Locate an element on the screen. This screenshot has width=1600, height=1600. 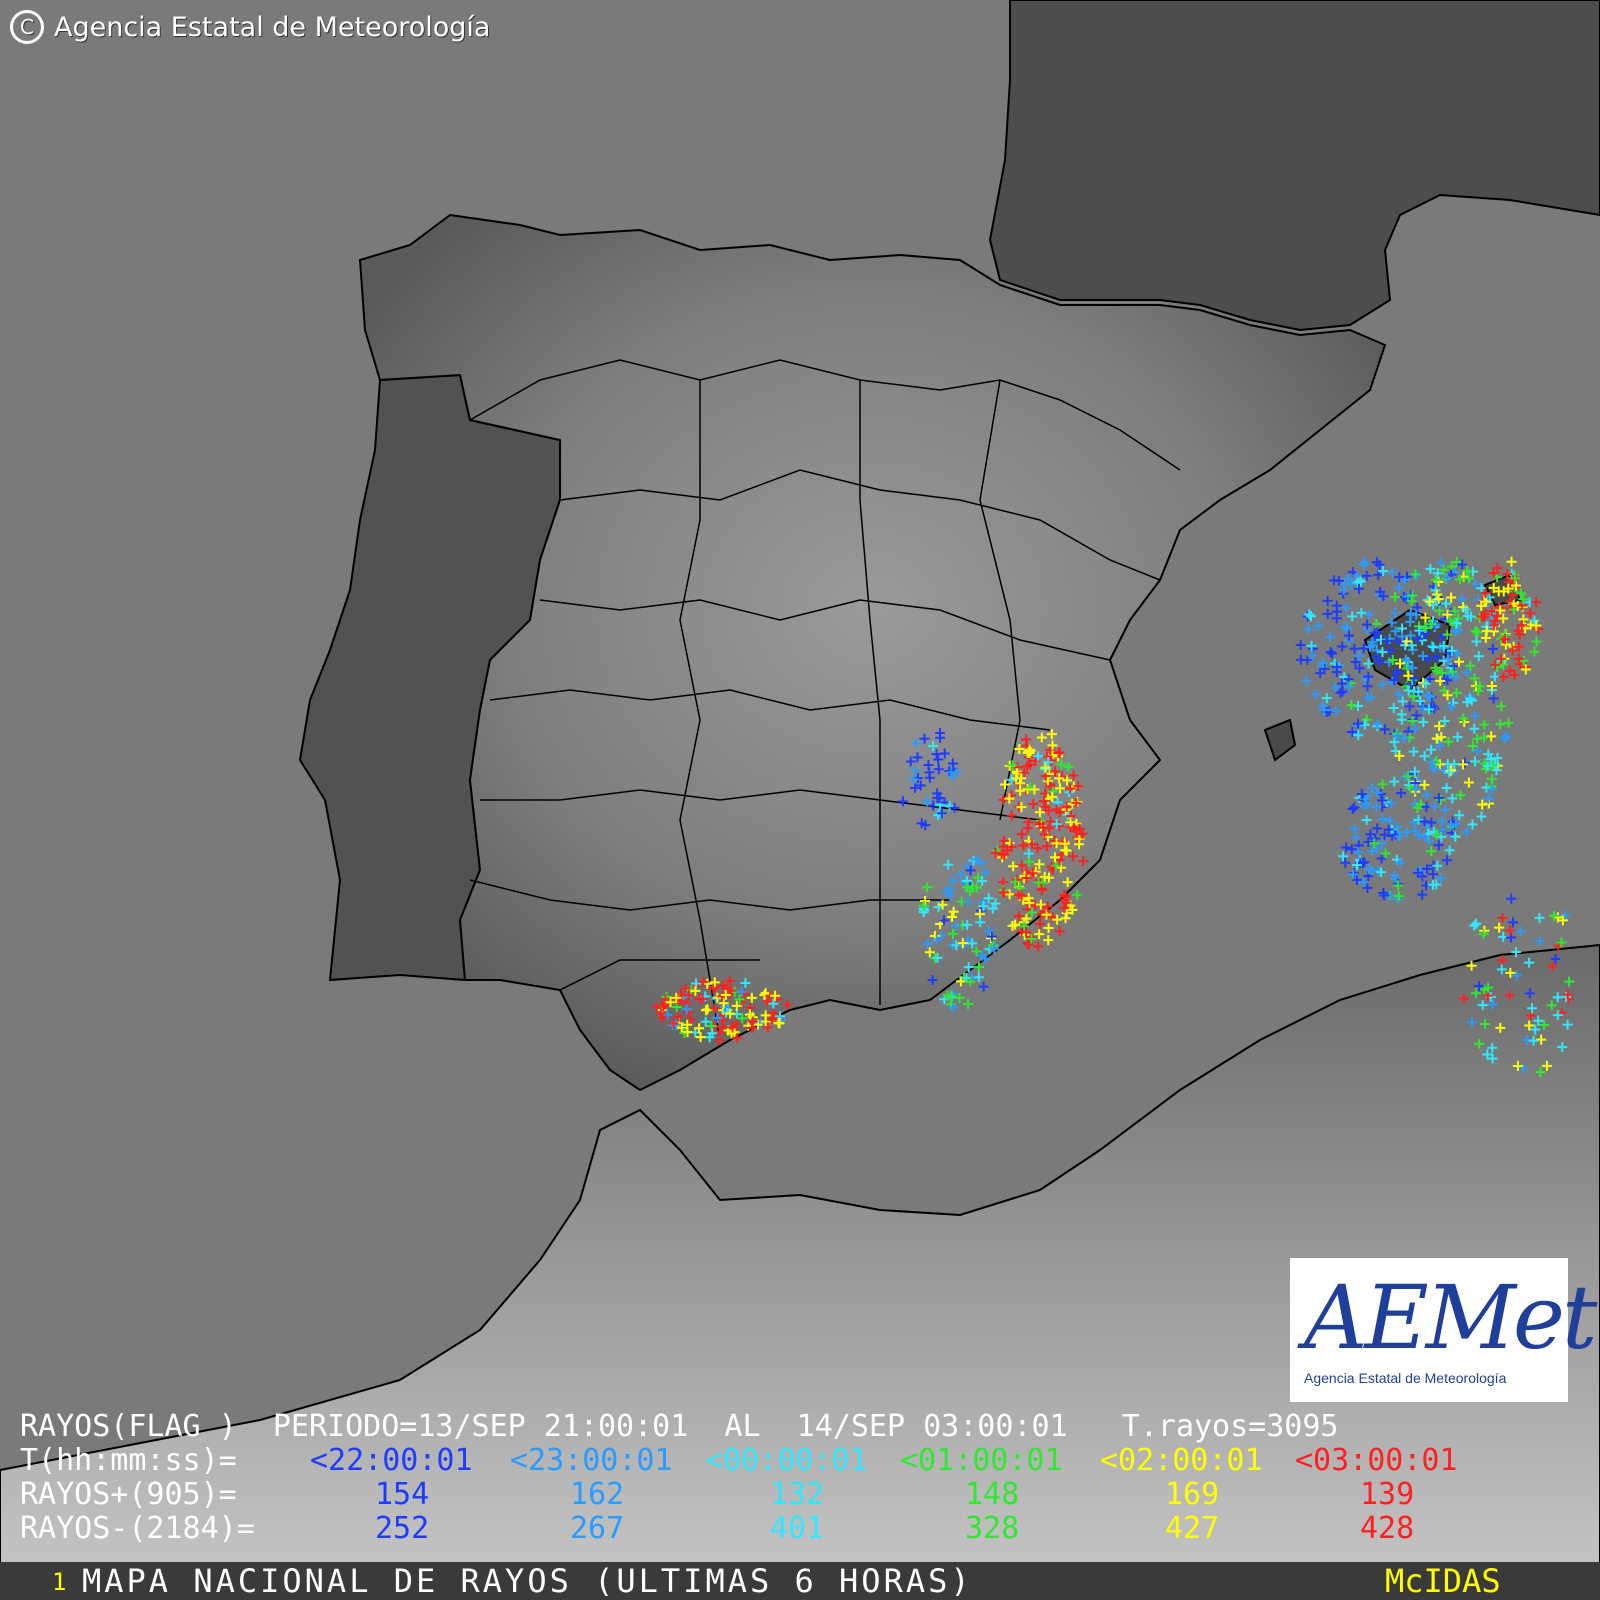
negative-count: 328 is located at coordinates (992, 1528).